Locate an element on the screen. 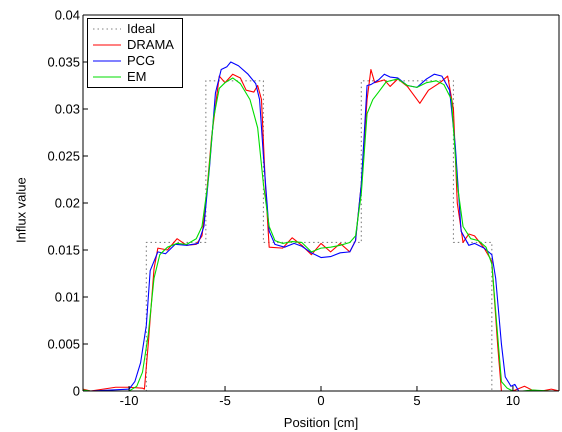 The height and width of the screenshot is (432, 562). y-tick-label: 0.01 is located at coordinates (67, 297).